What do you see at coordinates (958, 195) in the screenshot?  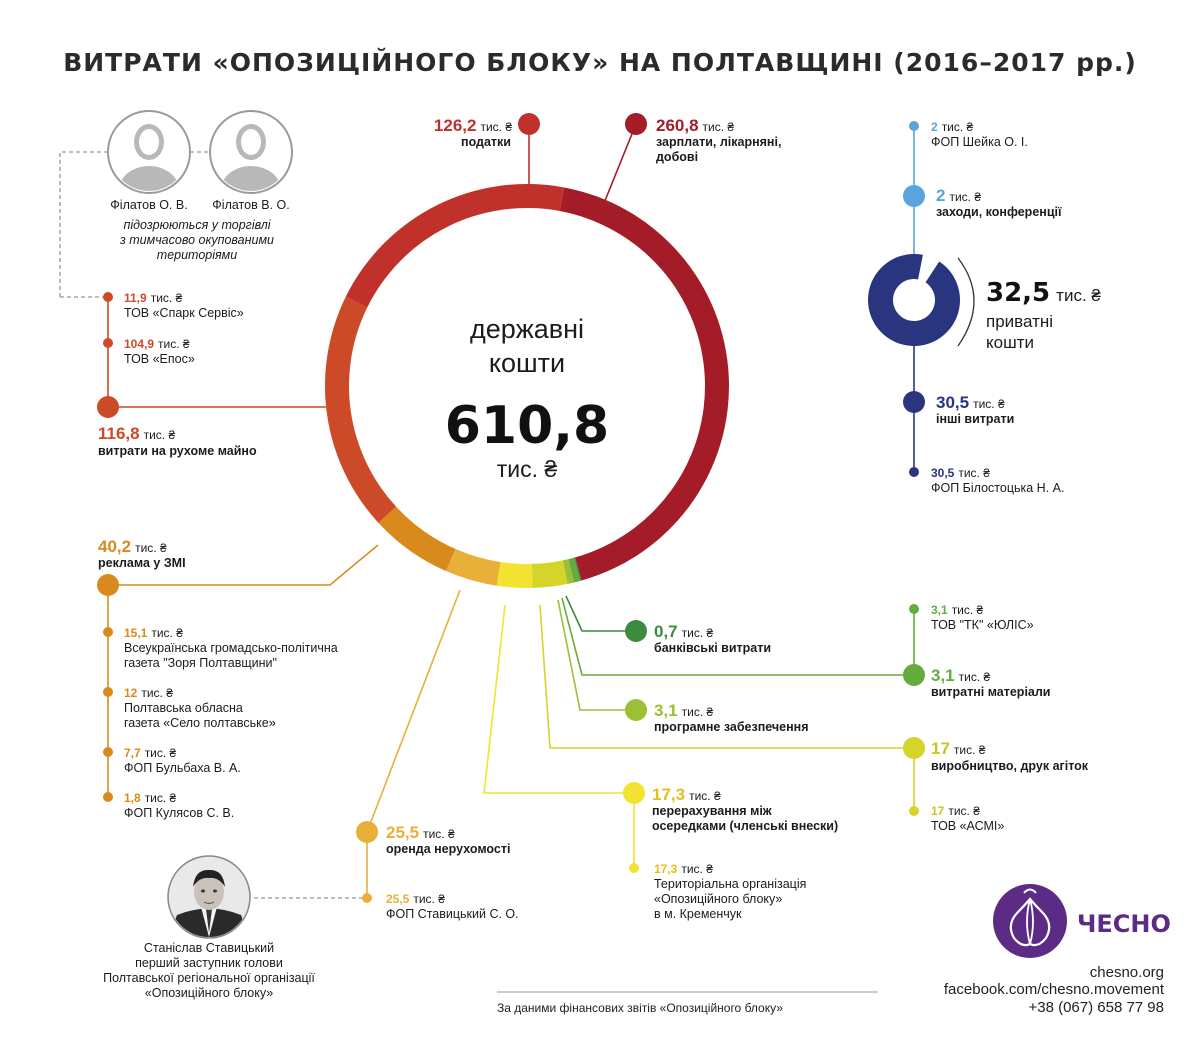 I see `events-value: 2 тис. ₴` at bounding box center [958, 195].